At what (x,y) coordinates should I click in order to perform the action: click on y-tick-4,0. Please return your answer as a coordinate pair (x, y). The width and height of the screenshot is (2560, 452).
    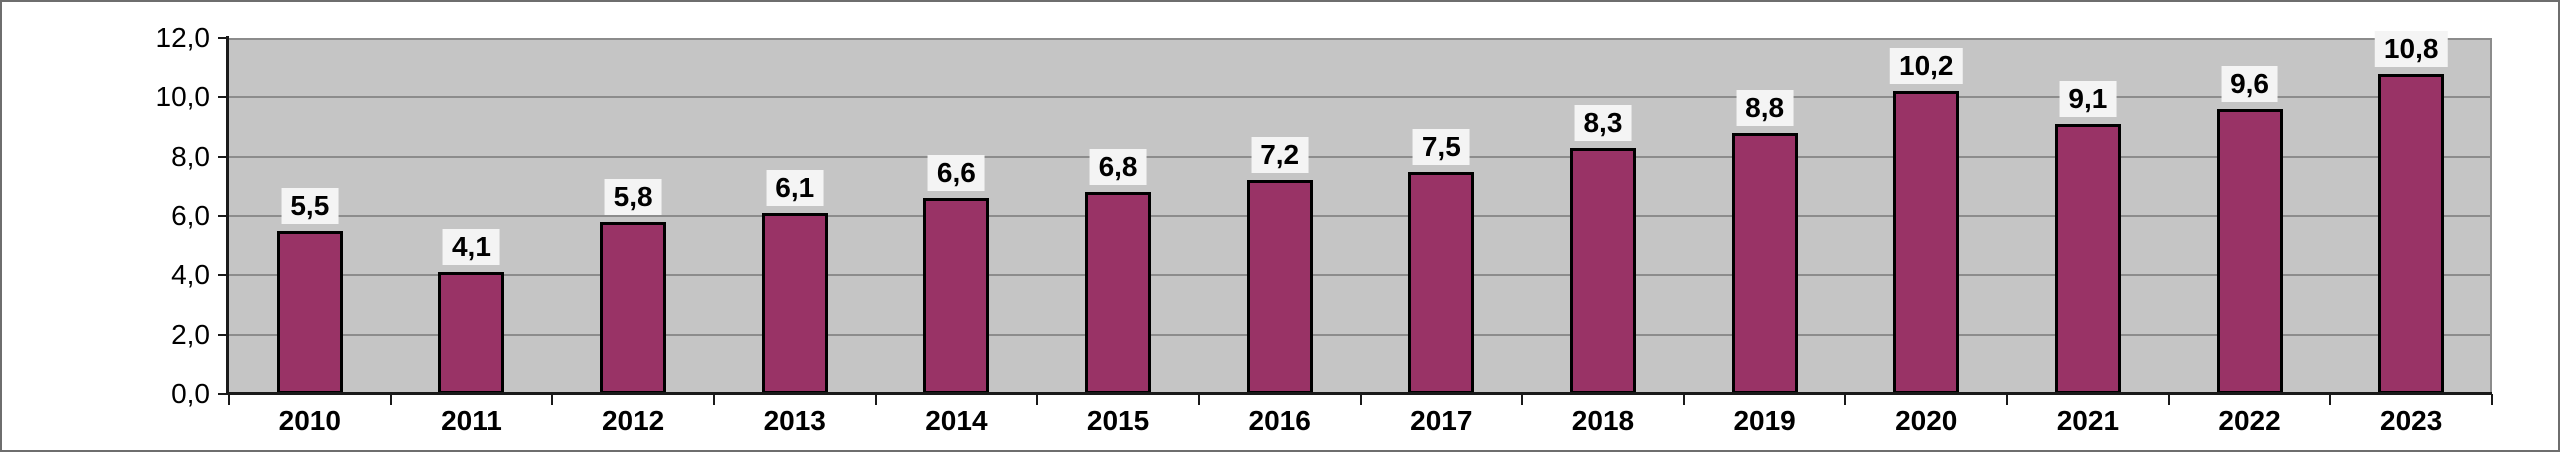
    Looking at the image, I should click on (223, 275).